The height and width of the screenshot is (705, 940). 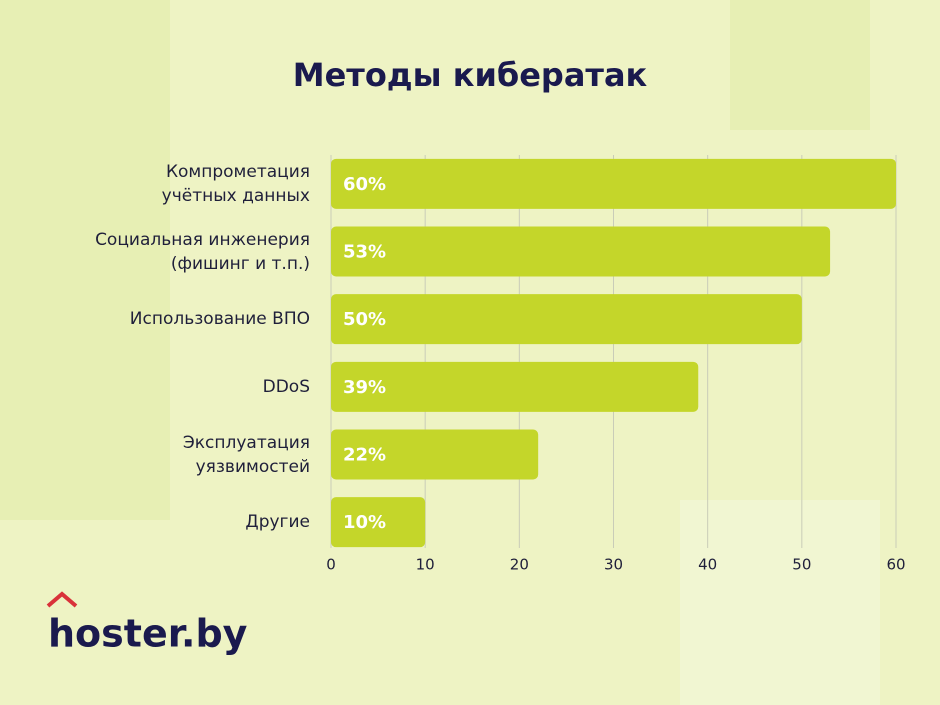 I want to click on y-tick-label: Компрометация учётных данных, so click(x=235, y=183).